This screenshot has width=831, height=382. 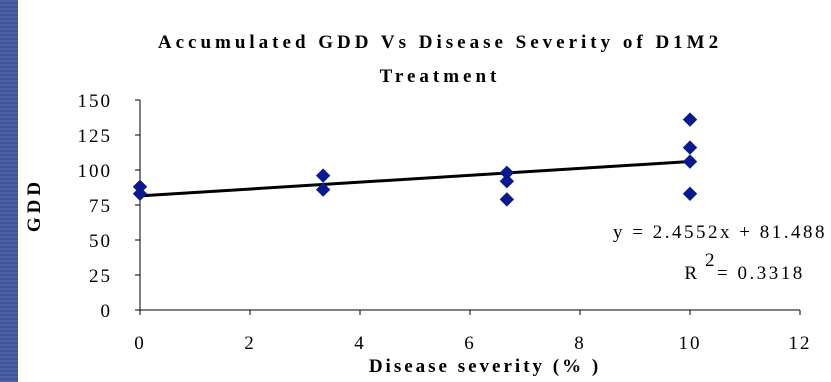 I want to click on y-tick-label: 50, so click(x=100, y=241).